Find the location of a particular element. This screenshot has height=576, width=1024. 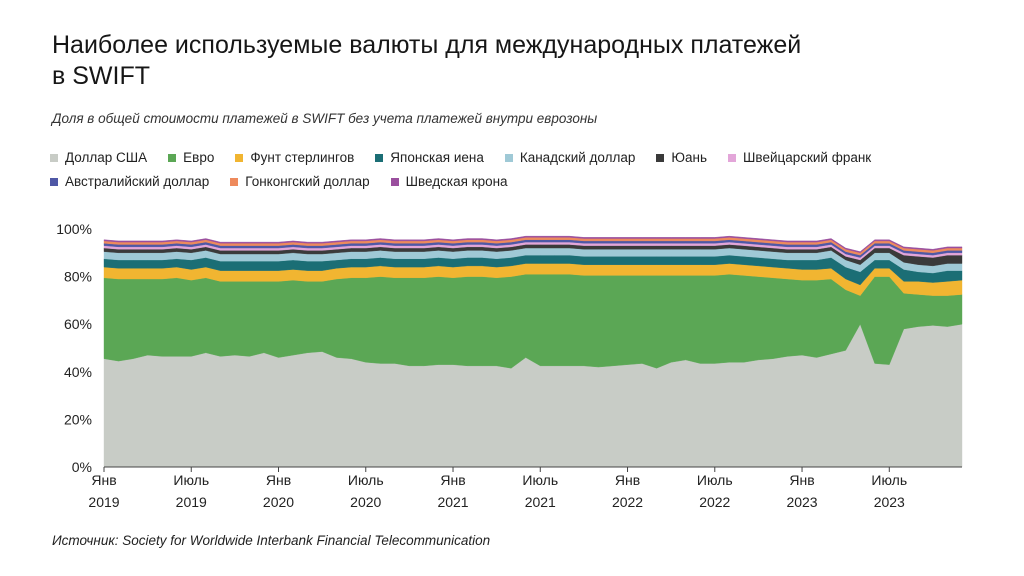

legend-item: Австралийский доллар is located at coordinates (129, 181).